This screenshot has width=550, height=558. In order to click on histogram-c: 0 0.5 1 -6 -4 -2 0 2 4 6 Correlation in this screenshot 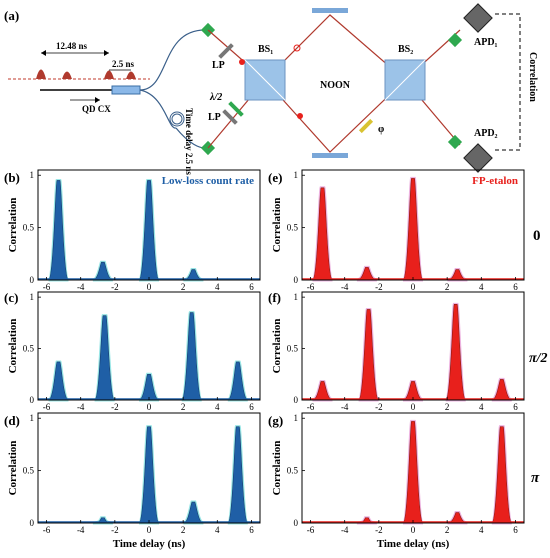, I will do `click(134, 351)`.